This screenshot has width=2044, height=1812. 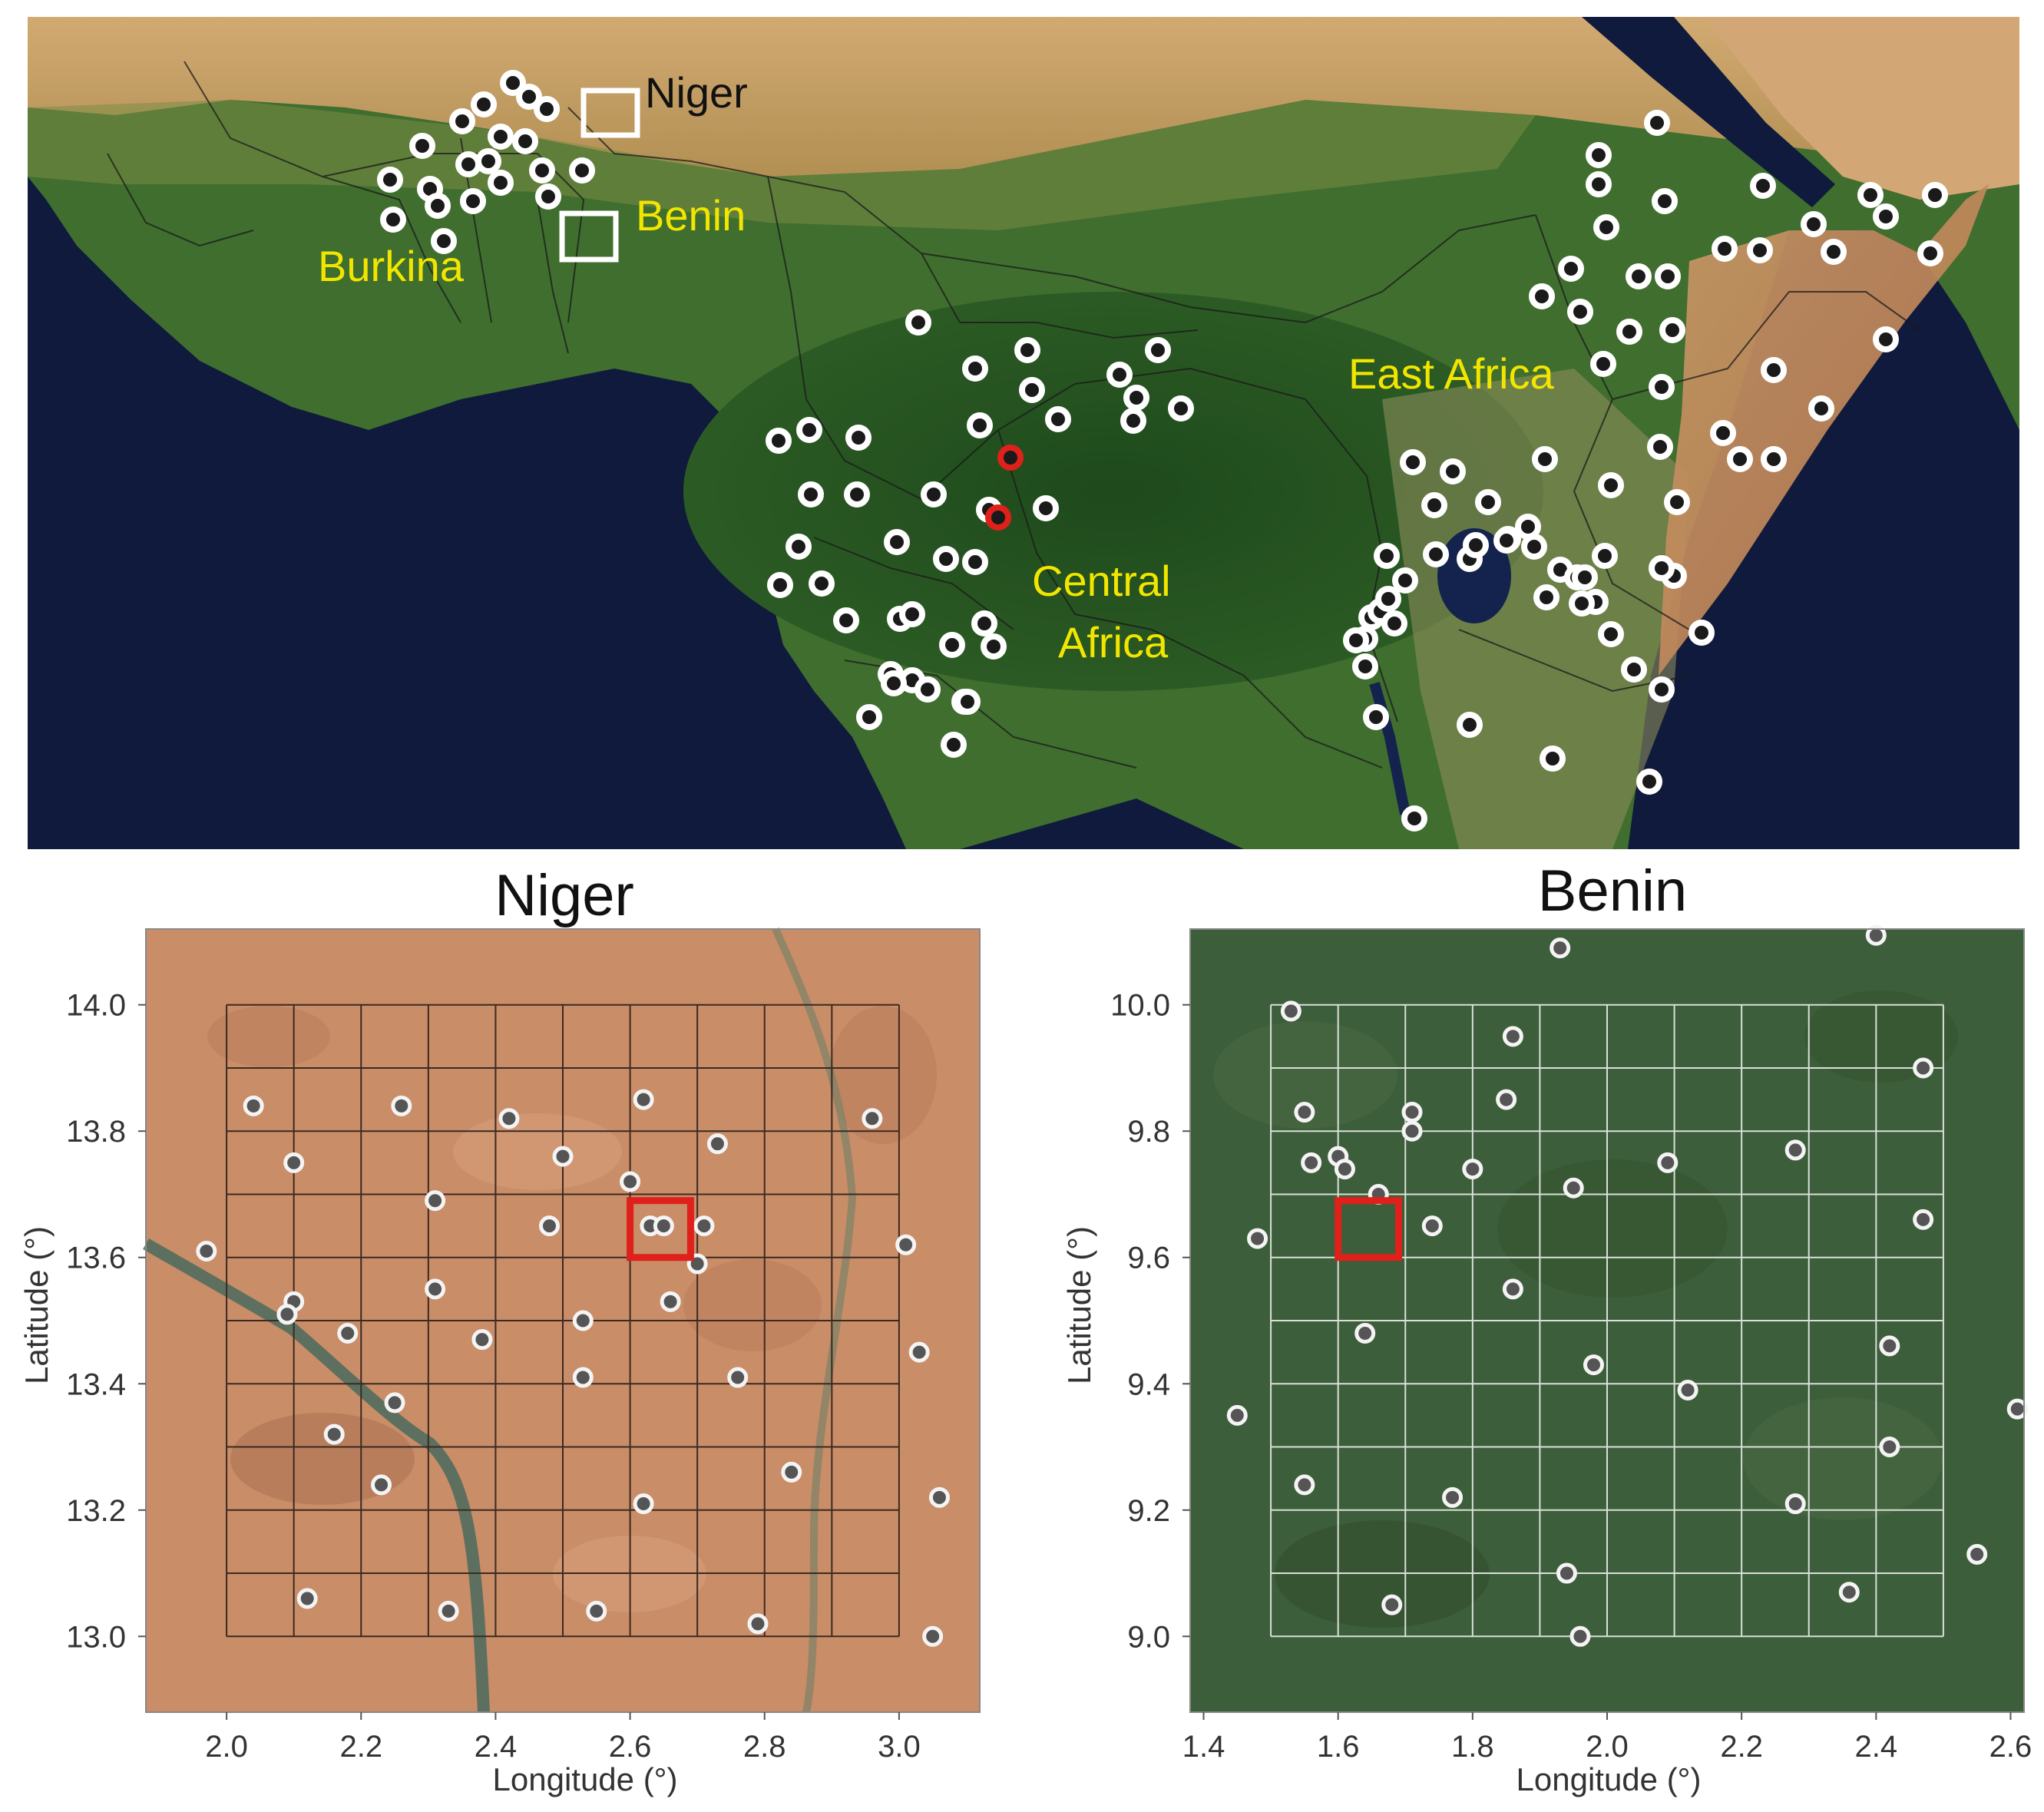 I want to click on arabia, so click(x=1862, y=109).